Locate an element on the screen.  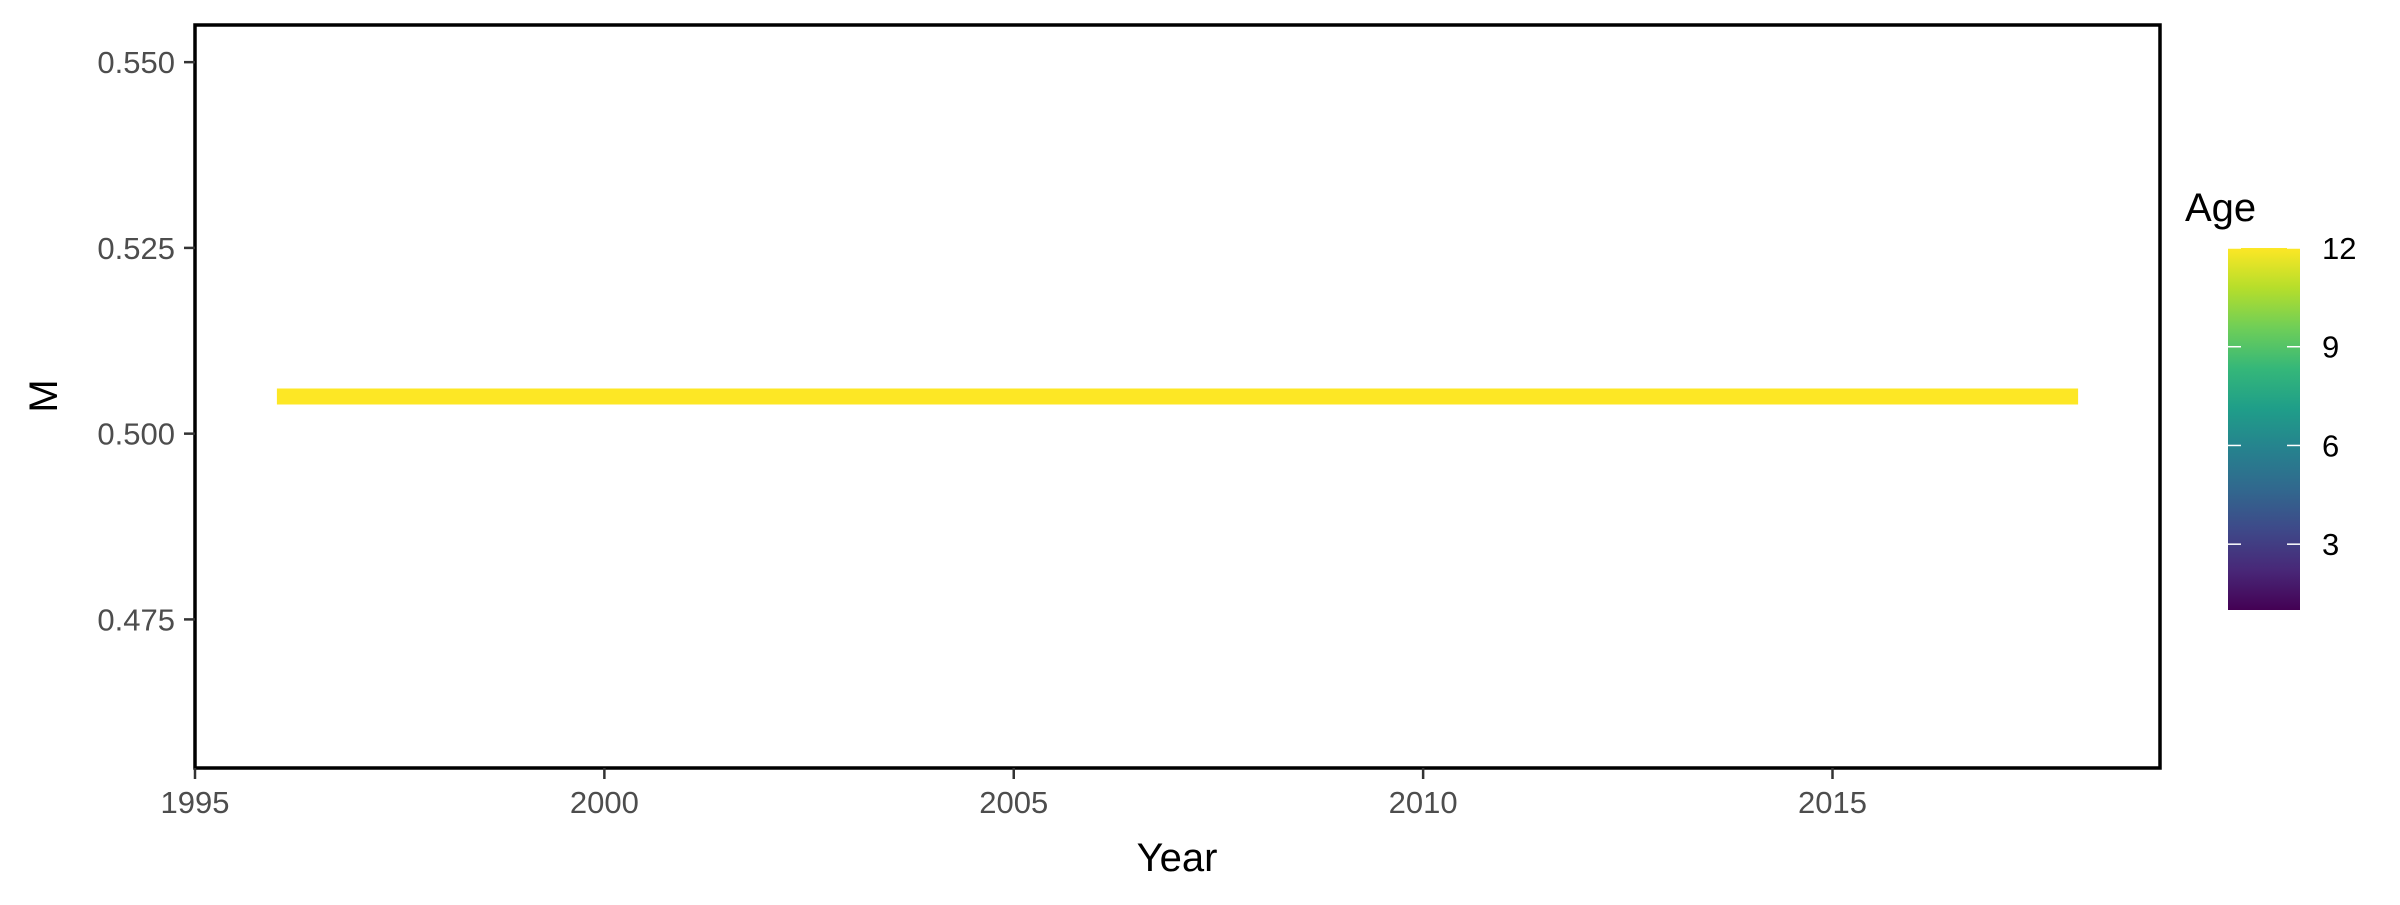
color-legend: Age 3 6 9 12 is located at coordinates (2270, 398).